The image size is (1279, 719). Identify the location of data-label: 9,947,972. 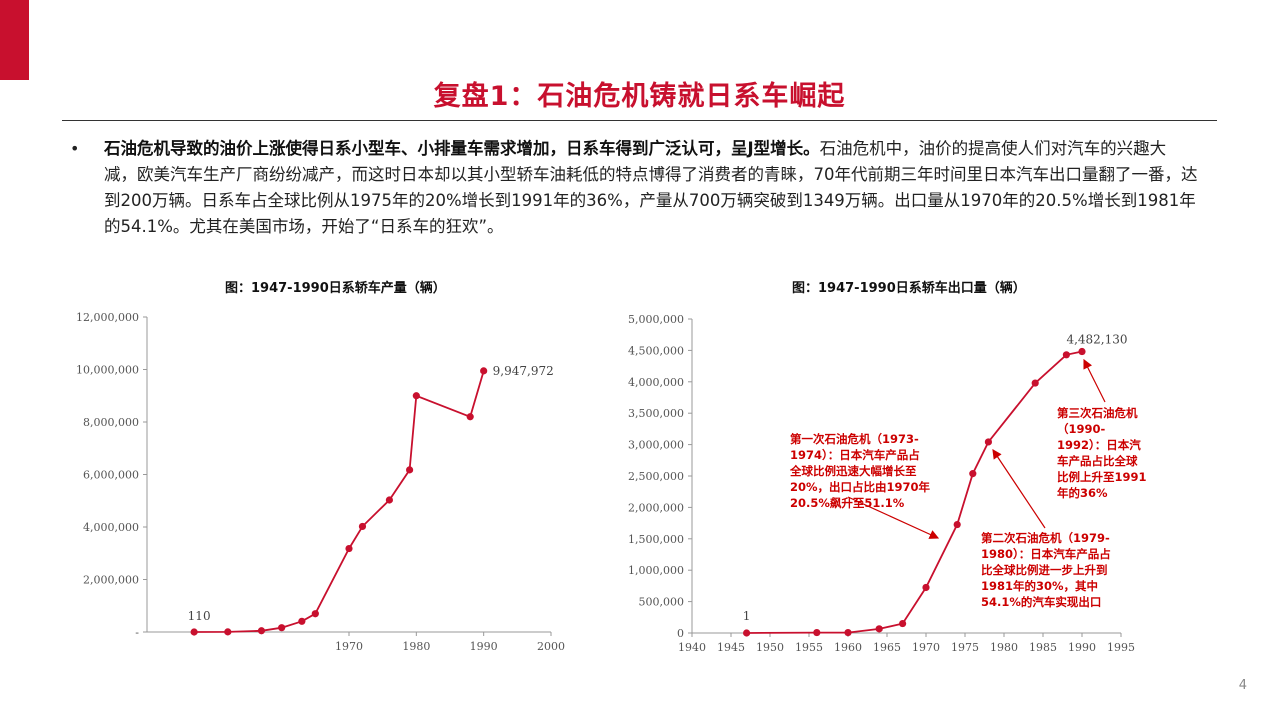
(523, 371).